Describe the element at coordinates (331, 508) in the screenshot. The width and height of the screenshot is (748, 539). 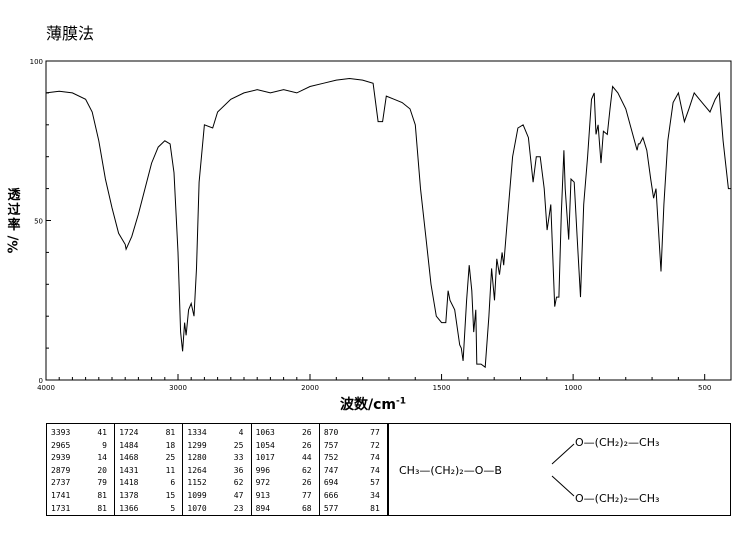
I see `peak-wavenumber: 577` at that location.